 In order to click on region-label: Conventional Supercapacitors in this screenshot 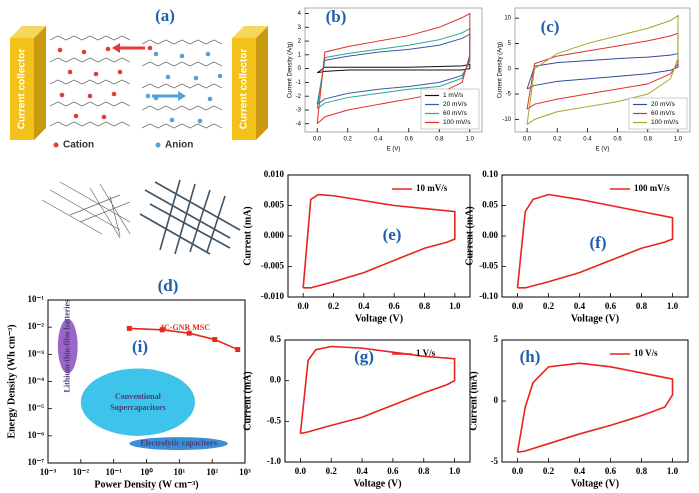, I will do `click(137, 402)`.